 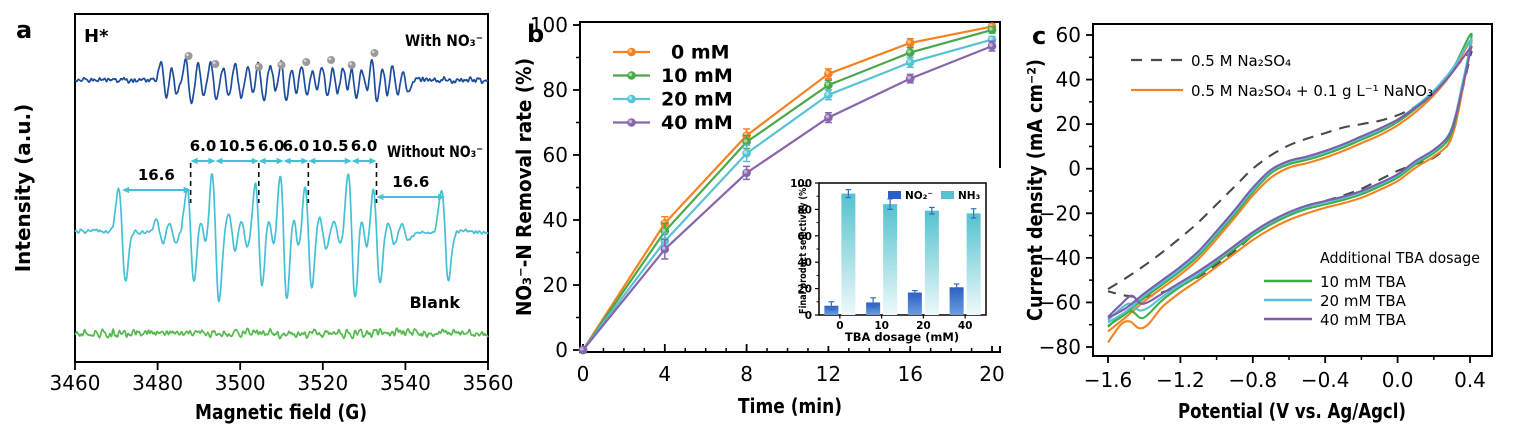 I want to click on inset-legend-label-nh3: NH₃, so click(x=969, y=196).